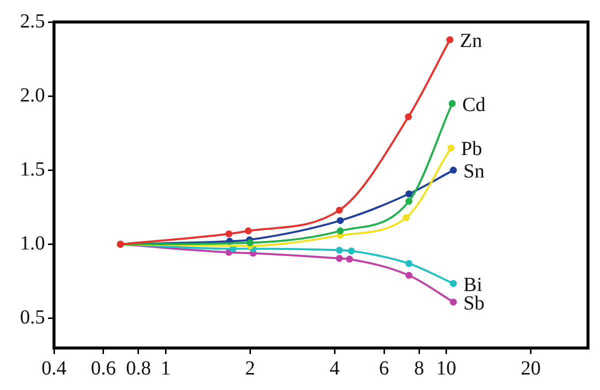 Image resolution: width=600 pixels, height=390 pixels. What do you see at coordinates (473, 171) in the screenshot?
I see `series-label: Sn` at bounding box center [473, 171].